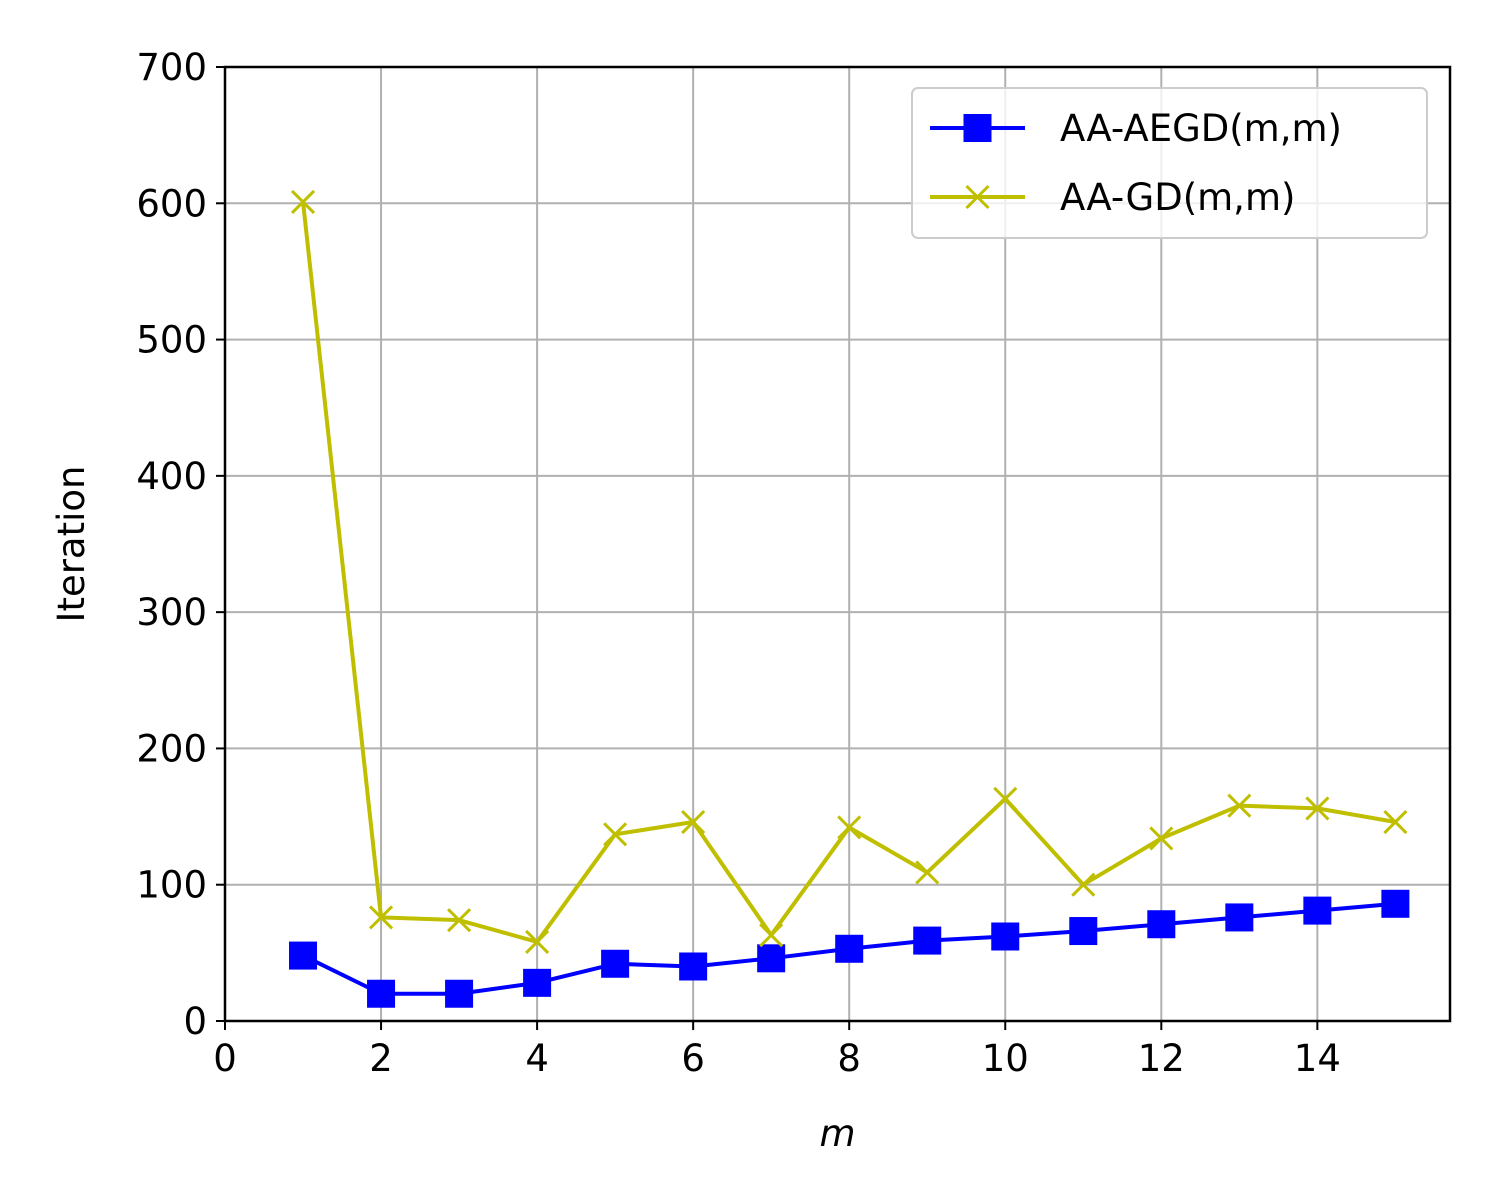 The image size is (1500, 1200). Describe the element at coordinates (693, 1058) in the screenshot. I see `x-tick-label: 6` at that location.